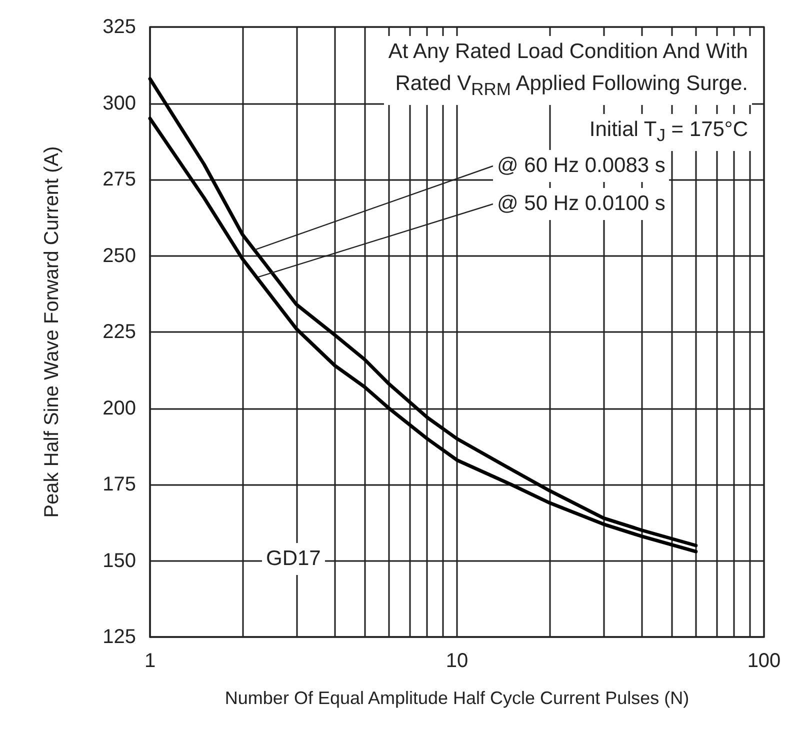 The width and height of the screenshot is (810, 745). What do you see at coordinates (457, 698) in the screenshot?
I see `x-axis-title: Number Of Equal Amplitude Half Cycle Current Pulses (N)` at bounding box center [457, 698].